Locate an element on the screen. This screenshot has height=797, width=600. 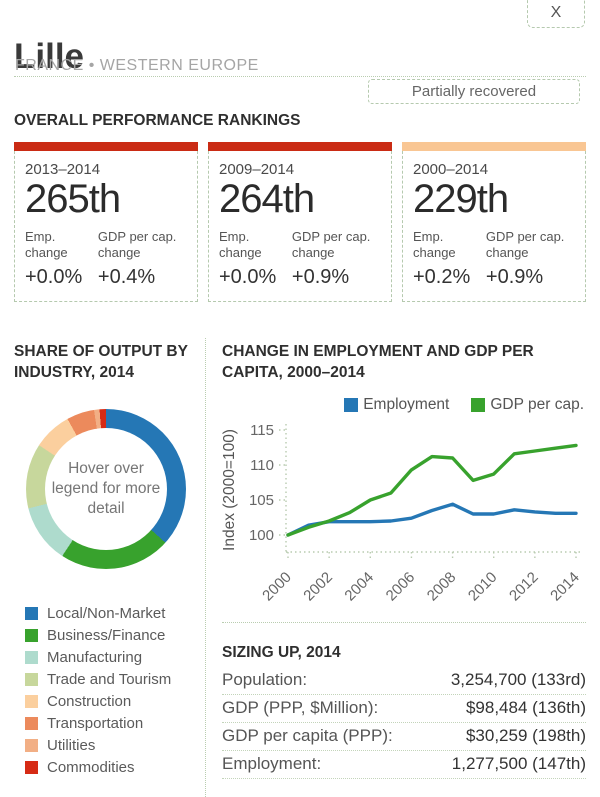
chart-text: 2012 is located at coordinates (524, 585).